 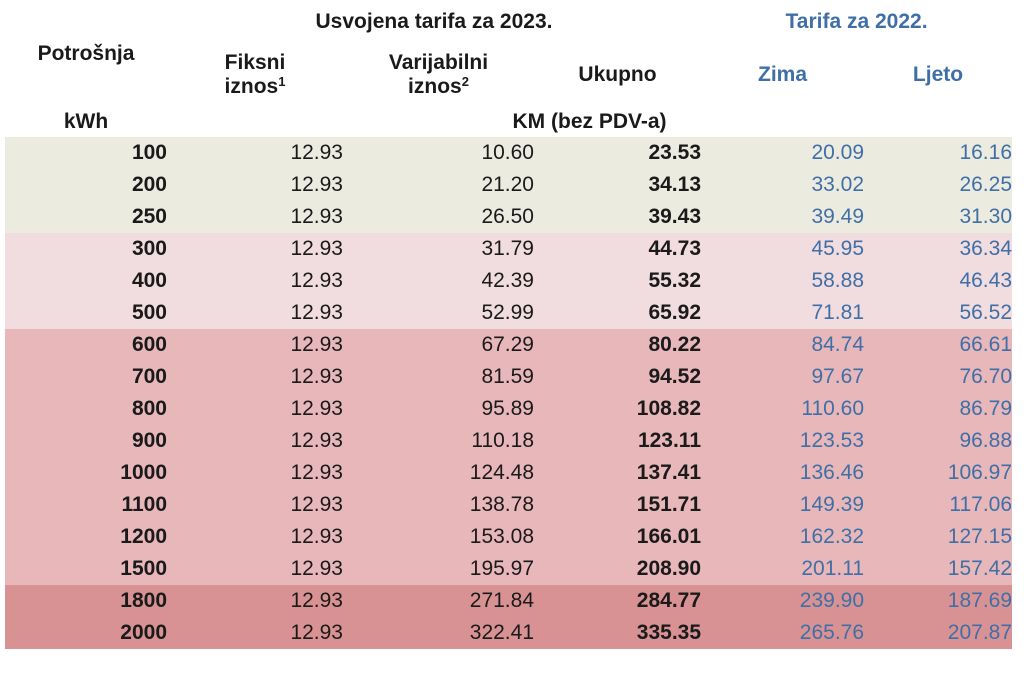 I want to click on header-varijabilni-iznos: Varijabilni iznos2, so click(x=438, y=75).